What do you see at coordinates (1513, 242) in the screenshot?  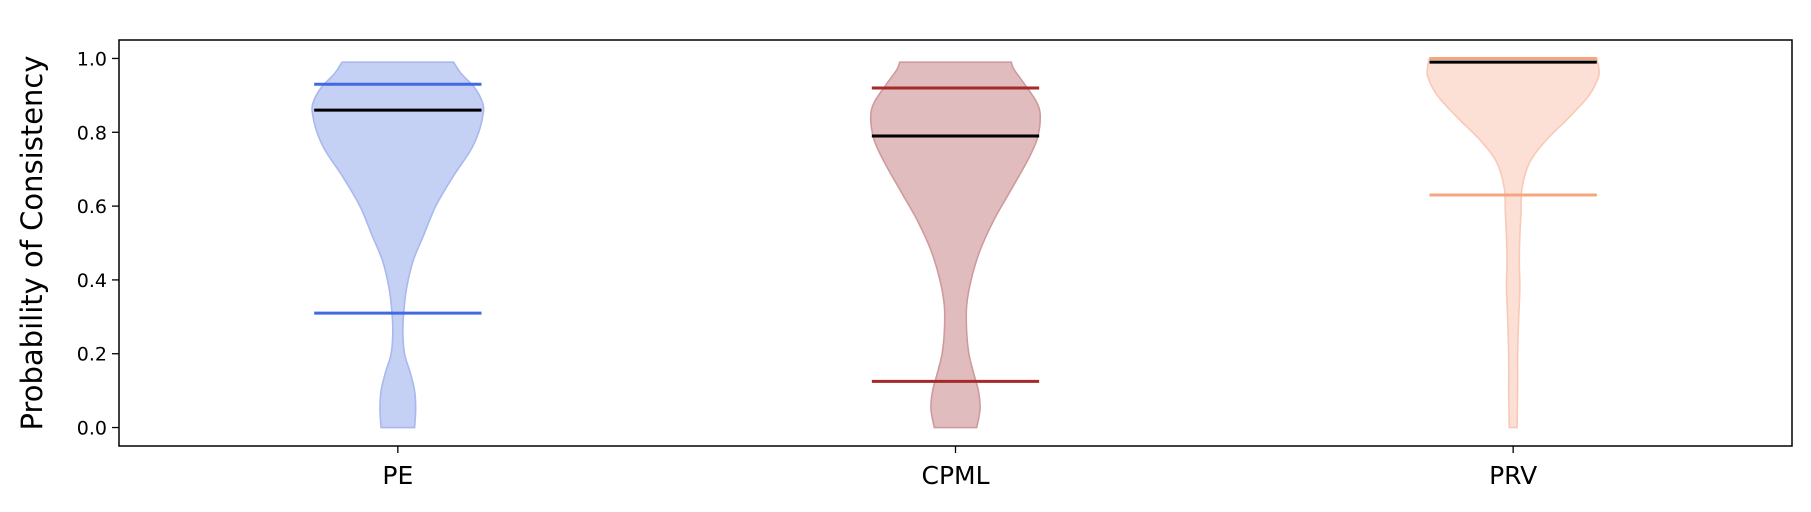 I see `violin-prv` at bounding box center [1513, 242].